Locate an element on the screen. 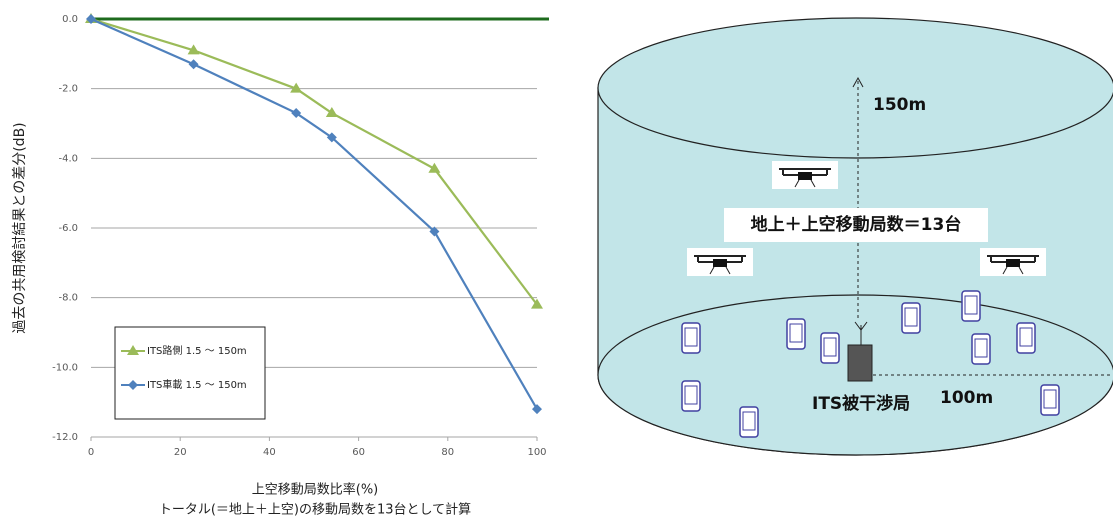 The image size is (1113, 520). drones is located at coordinates (866, 218).